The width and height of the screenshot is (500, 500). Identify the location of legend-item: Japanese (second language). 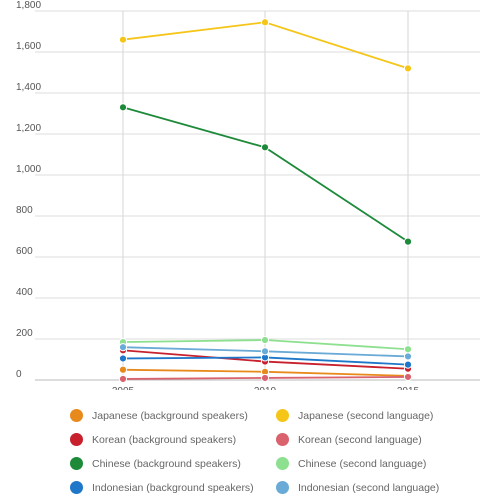
(376, 415).